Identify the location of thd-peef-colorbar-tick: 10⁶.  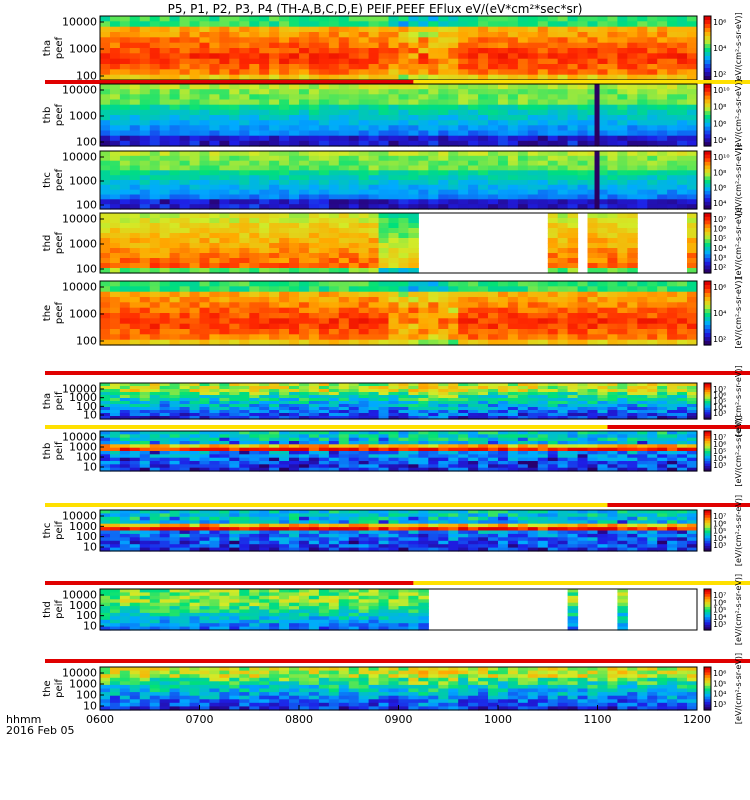
(719, 229).